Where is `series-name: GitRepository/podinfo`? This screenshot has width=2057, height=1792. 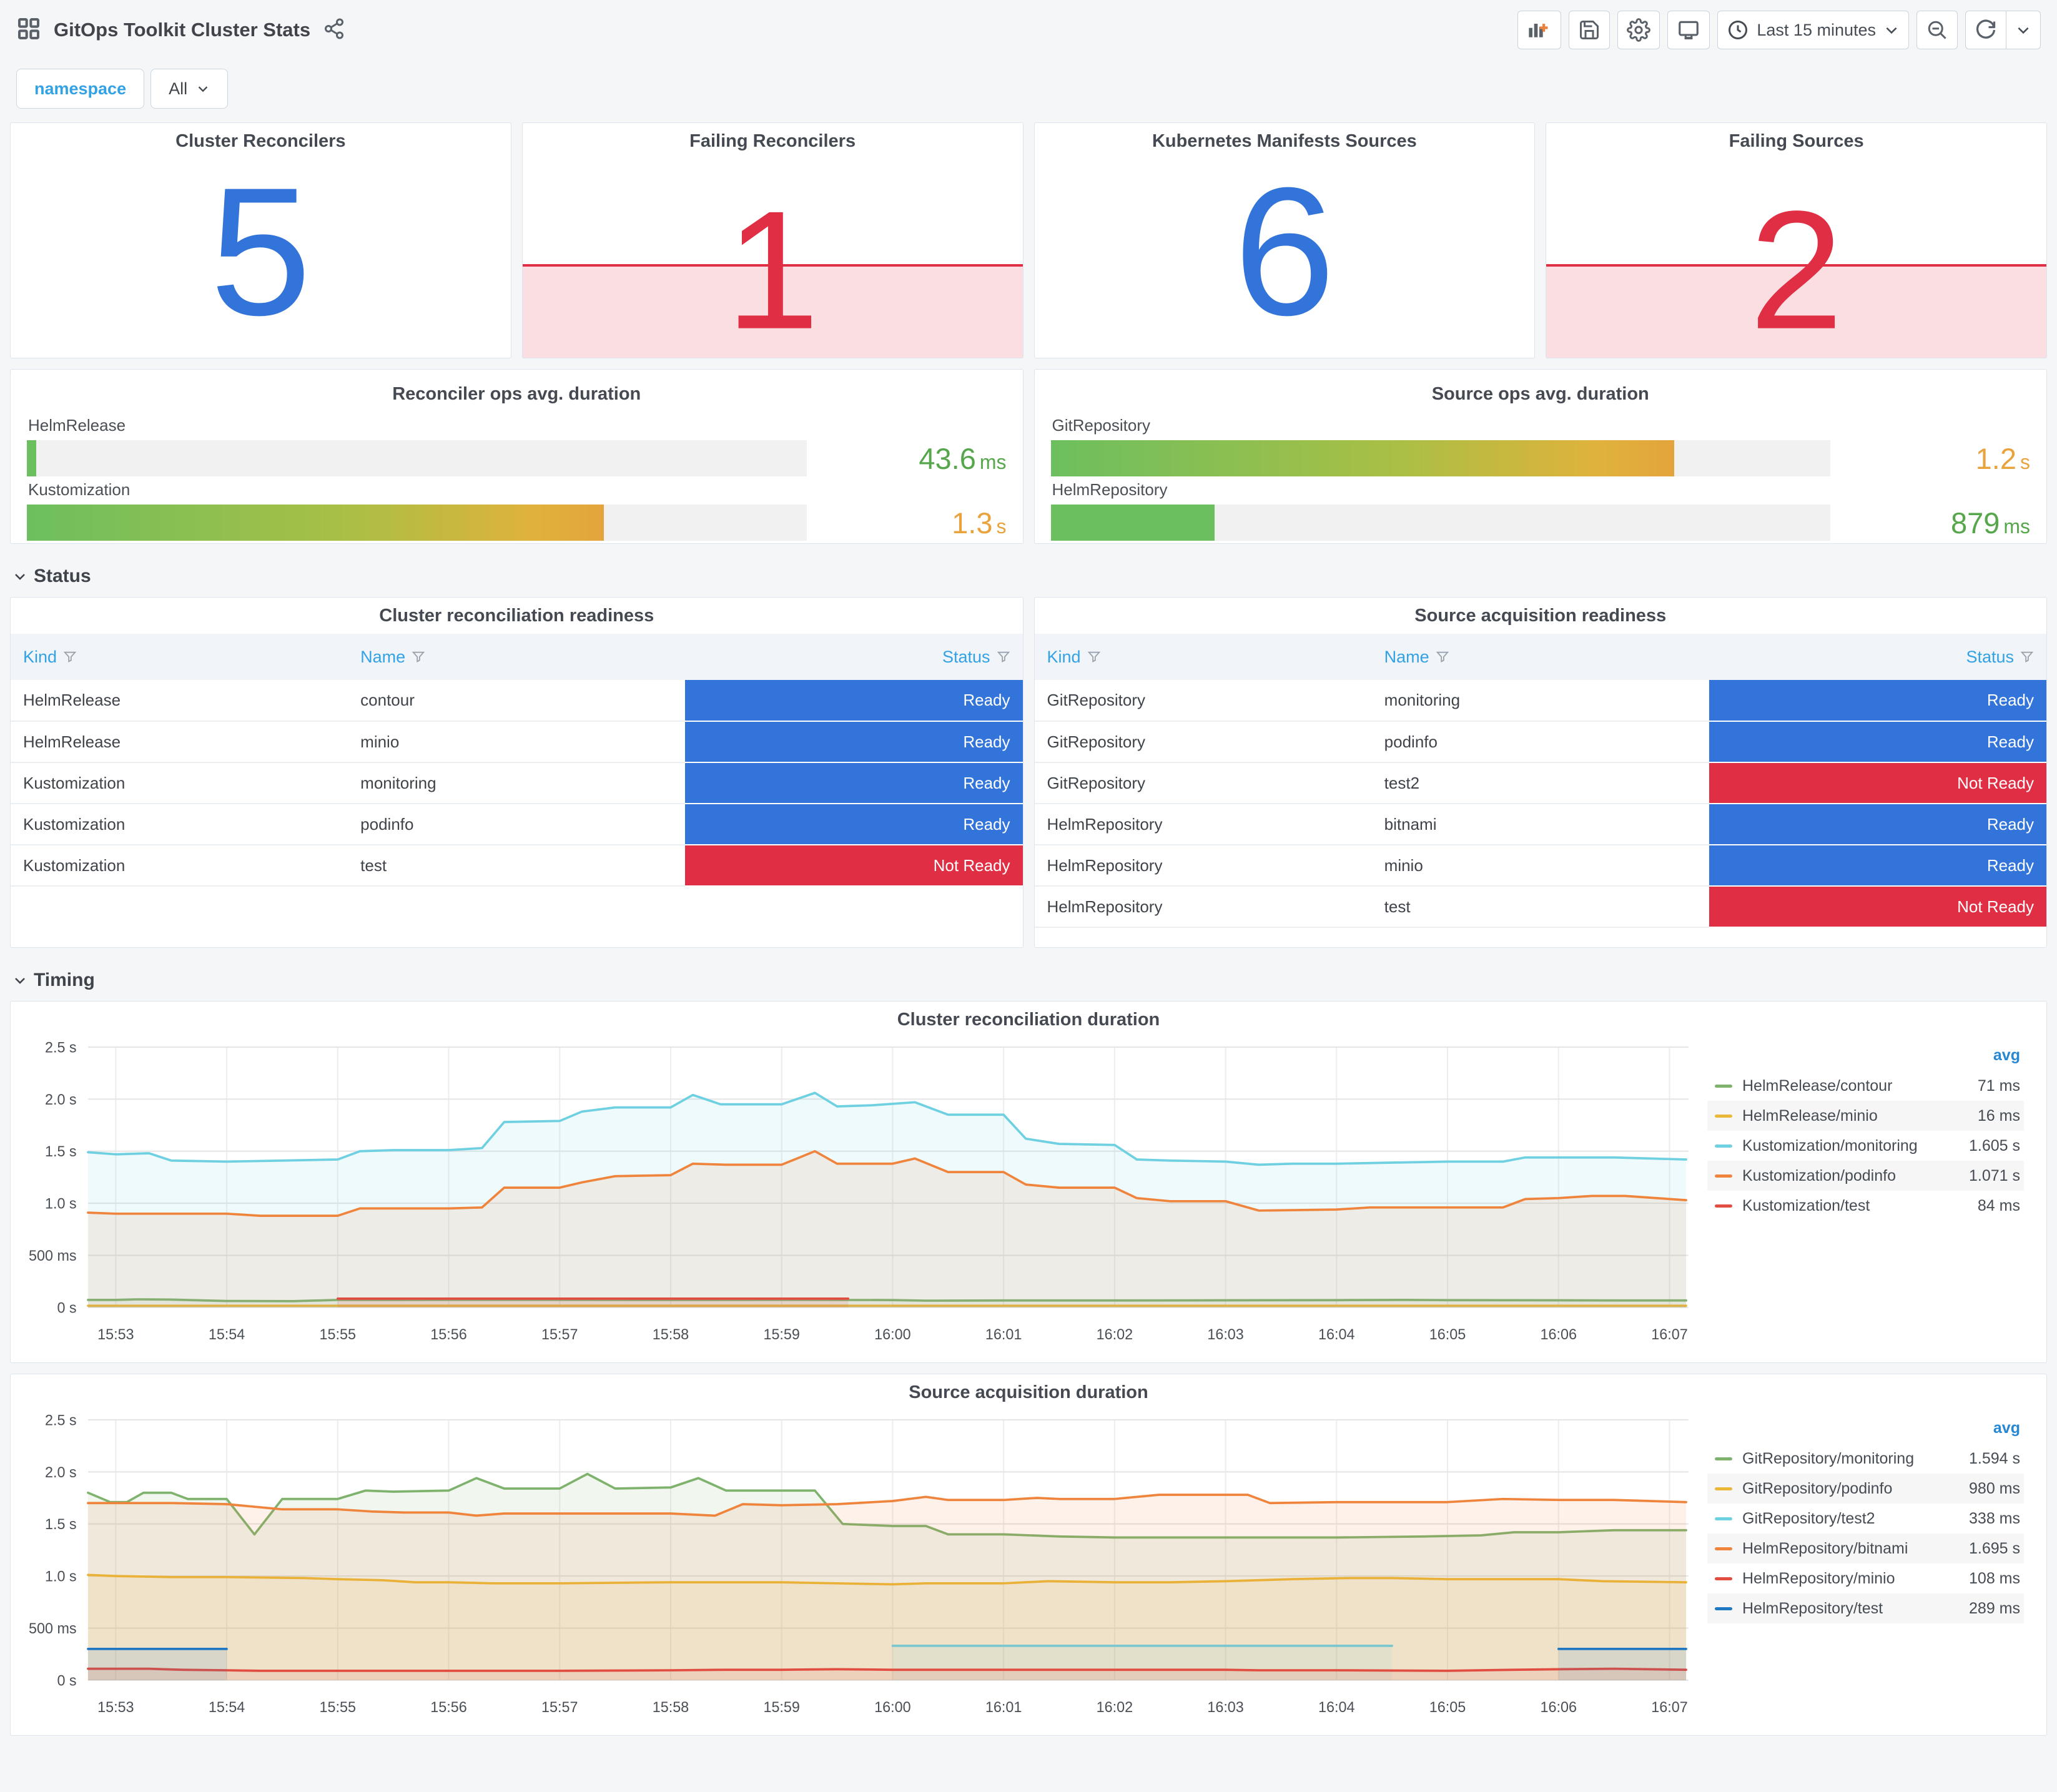 series-name: GitRepository/podinfo is located at coordinates (1818, 1488).